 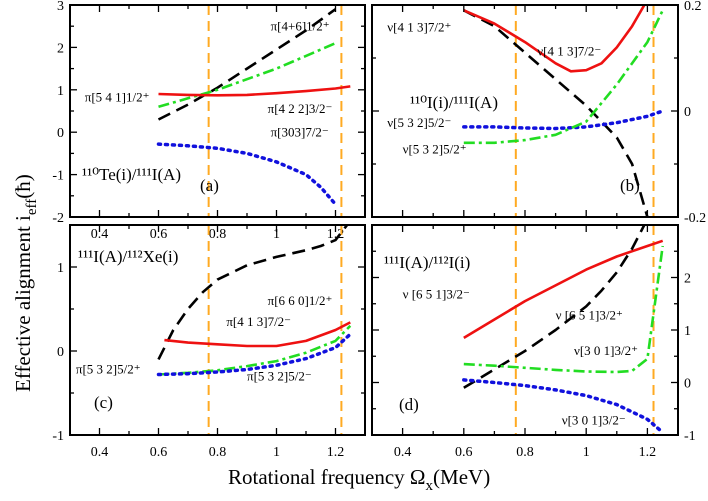 I want to click on panel-label: (d), so click(x=409, y=404).